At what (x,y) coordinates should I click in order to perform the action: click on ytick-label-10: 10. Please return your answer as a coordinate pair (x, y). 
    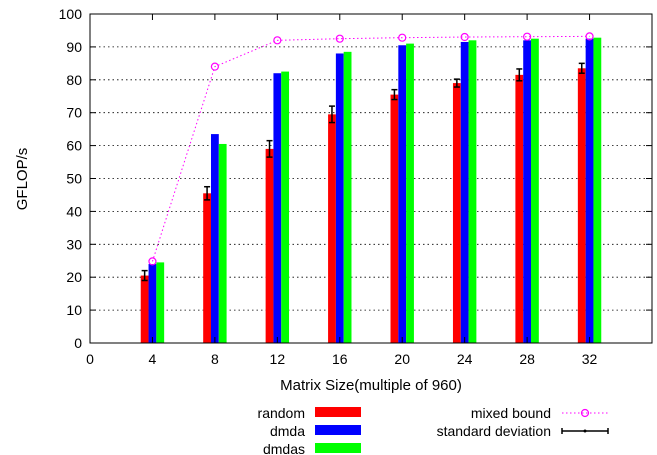
    Looking at the image, I should click on (74, 310).